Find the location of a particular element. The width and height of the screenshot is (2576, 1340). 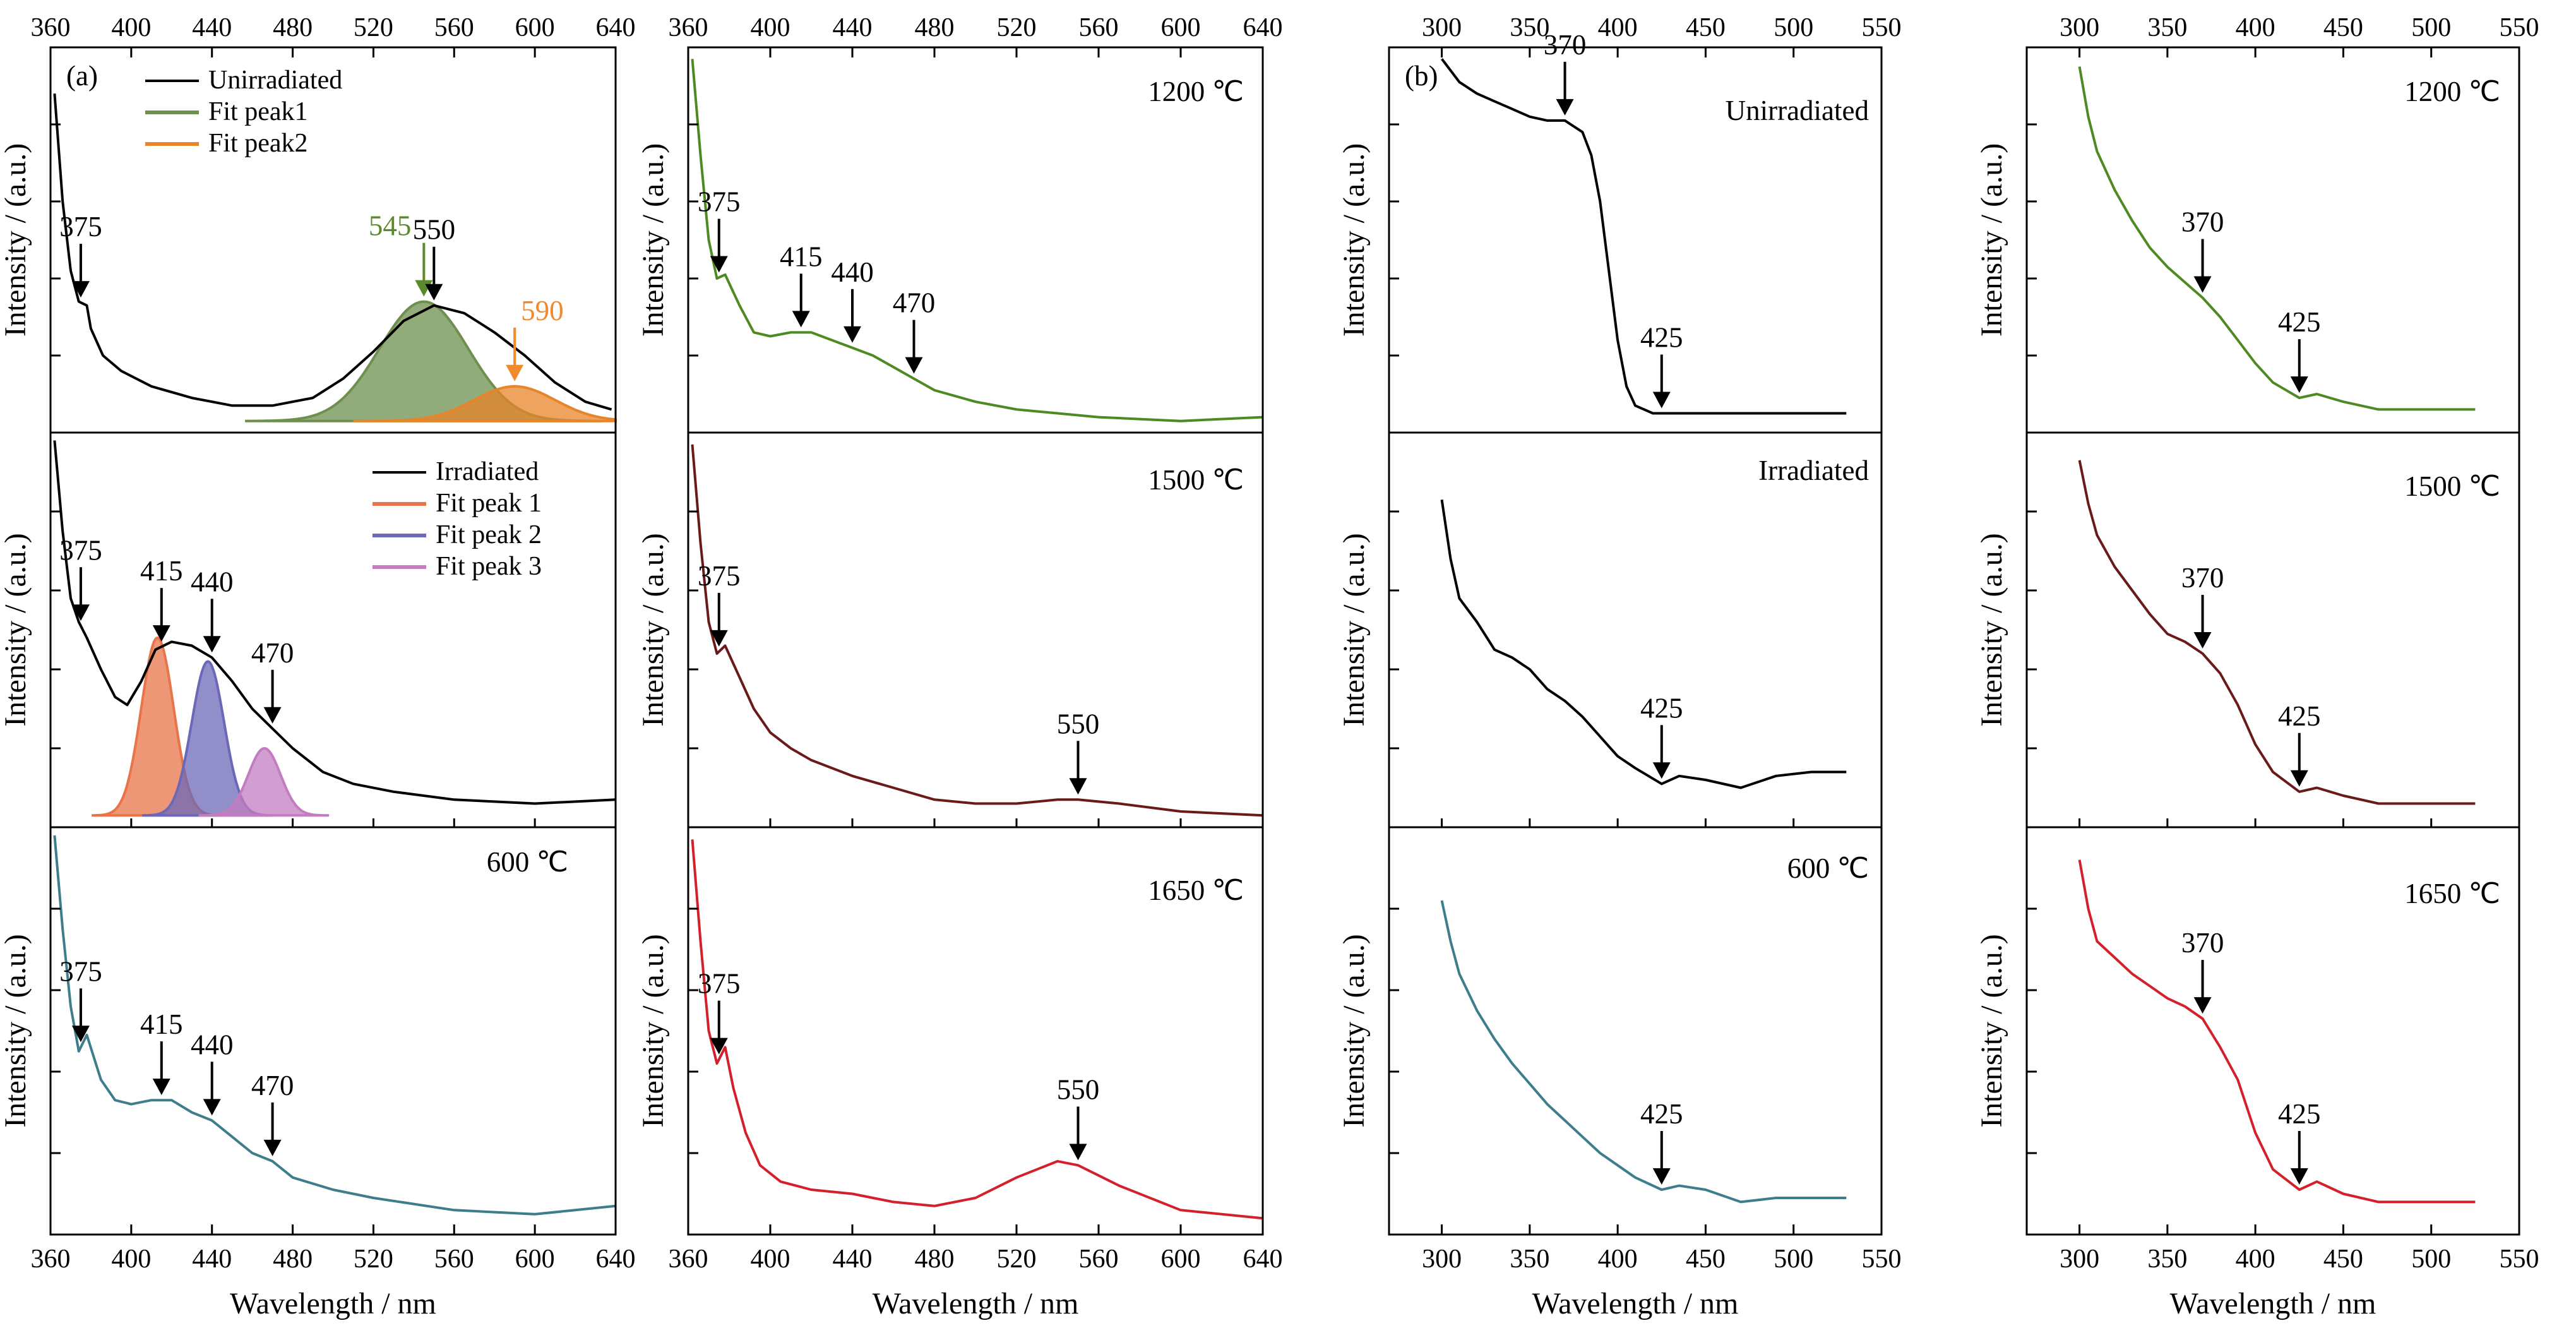

series-line-irradiated is located at coordinates (1643, 645).